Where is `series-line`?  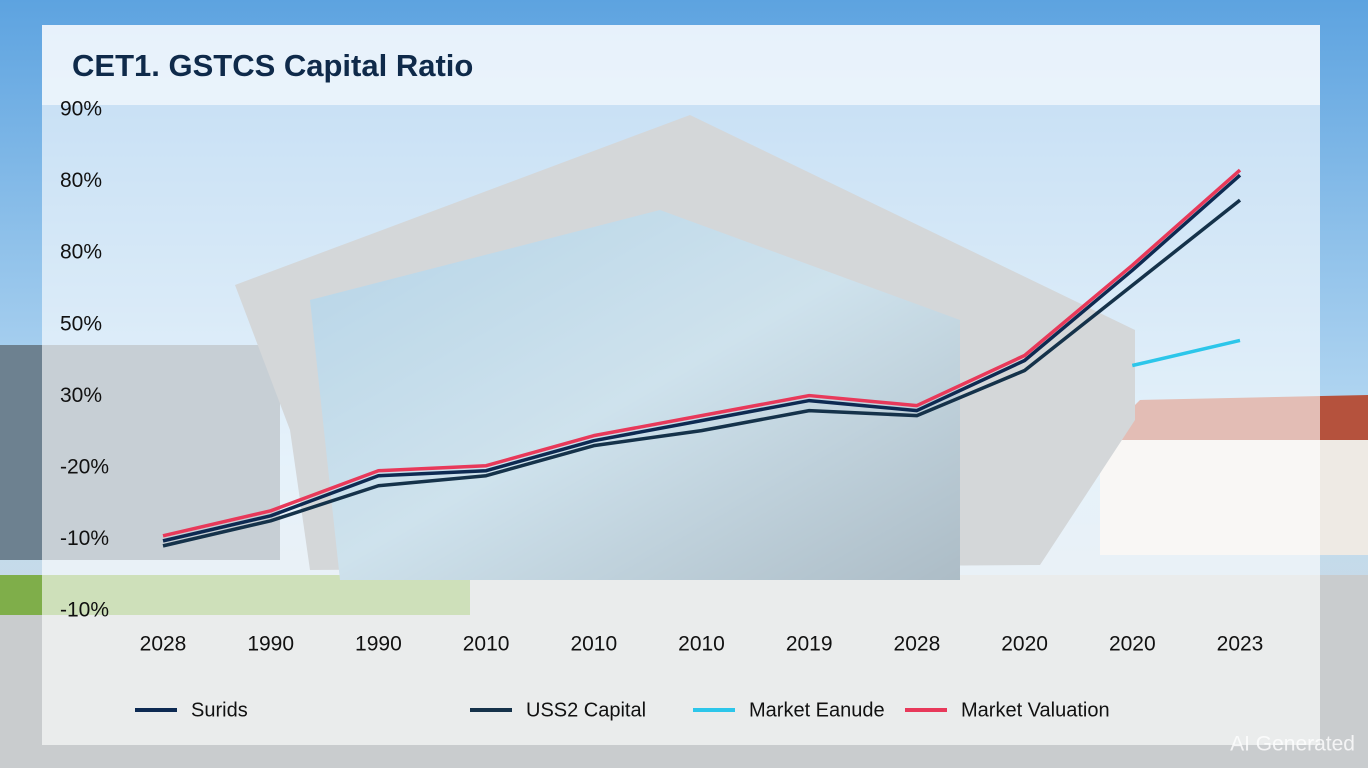
series-line is located at coordinates (1186, 353).